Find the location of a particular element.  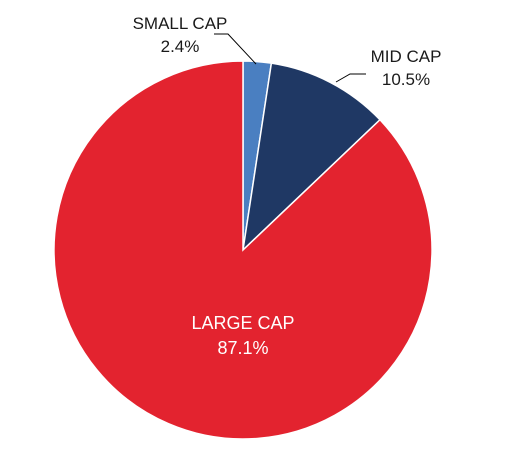

small-cap-leader-line is located at coordinates (235, 49).